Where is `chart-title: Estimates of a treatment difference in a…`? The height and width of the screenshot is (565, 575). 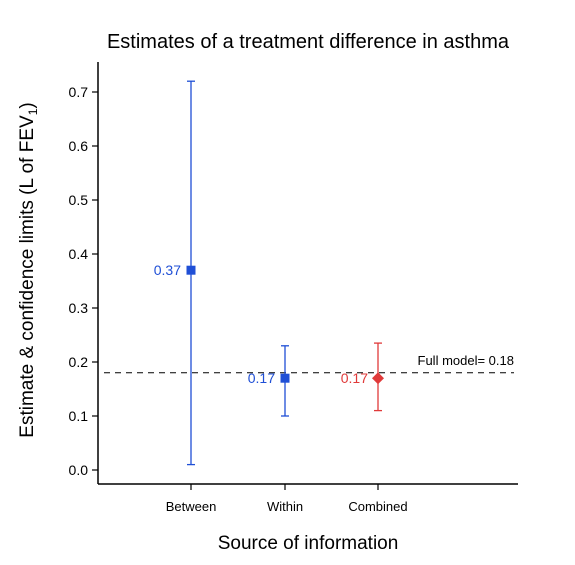
chart-title: Estimates of a treatment difference in a… is located at coordinates (308, 42).